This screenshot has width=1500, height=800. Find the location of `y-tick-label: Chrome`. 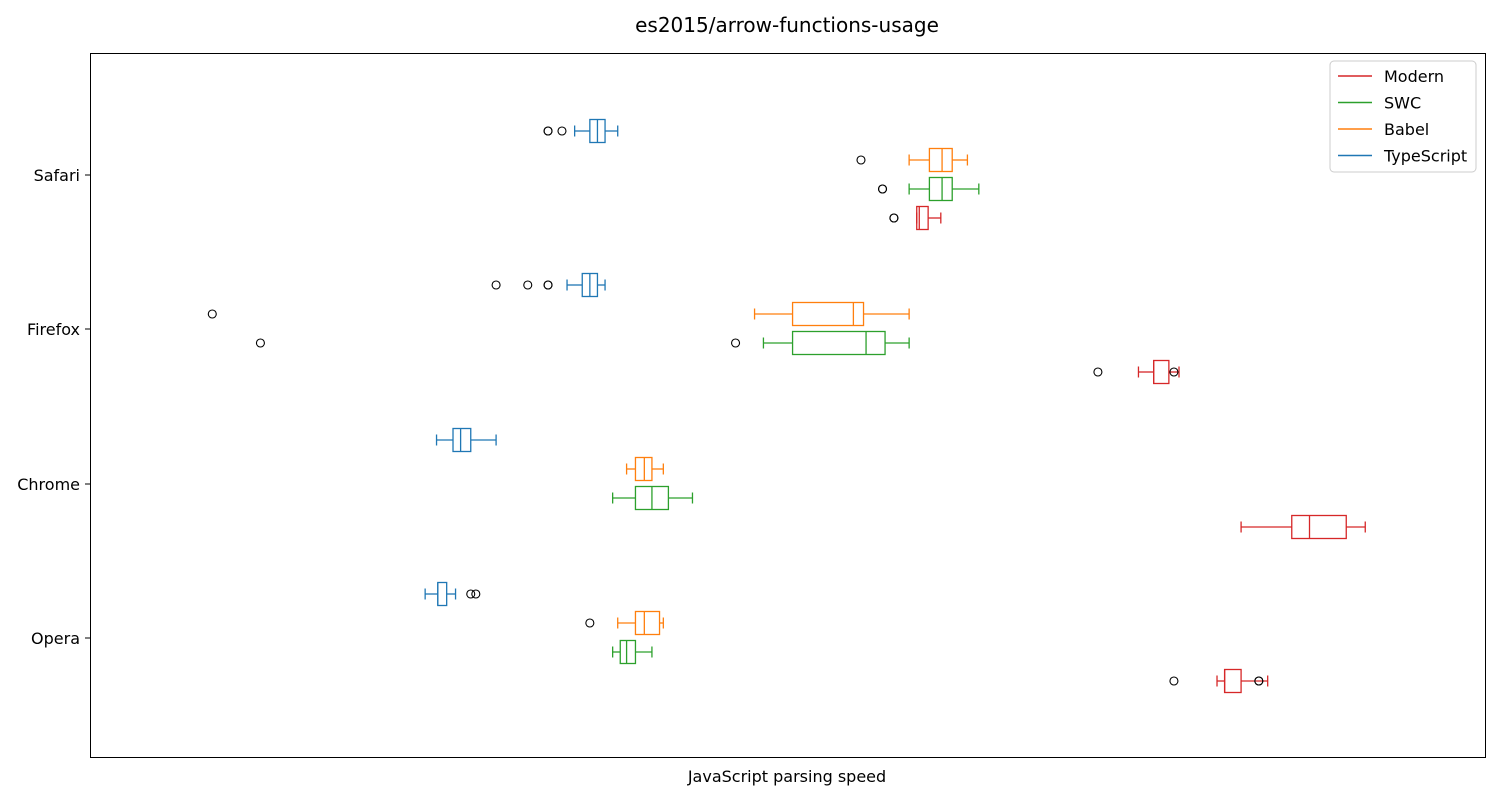

y-tick-label: Chrome is located at coordinates (48, 484).